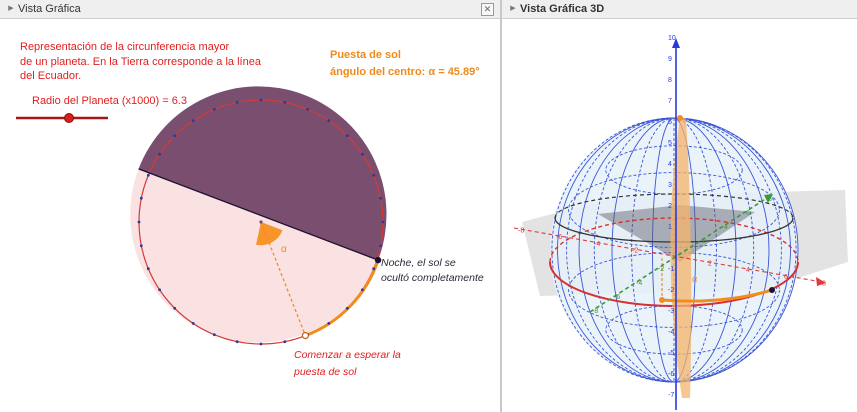 This screenshot has height=412, width=857. Describe the element at coordinates (69, 118) in the screenshot. I see `slider-handle` at that location.